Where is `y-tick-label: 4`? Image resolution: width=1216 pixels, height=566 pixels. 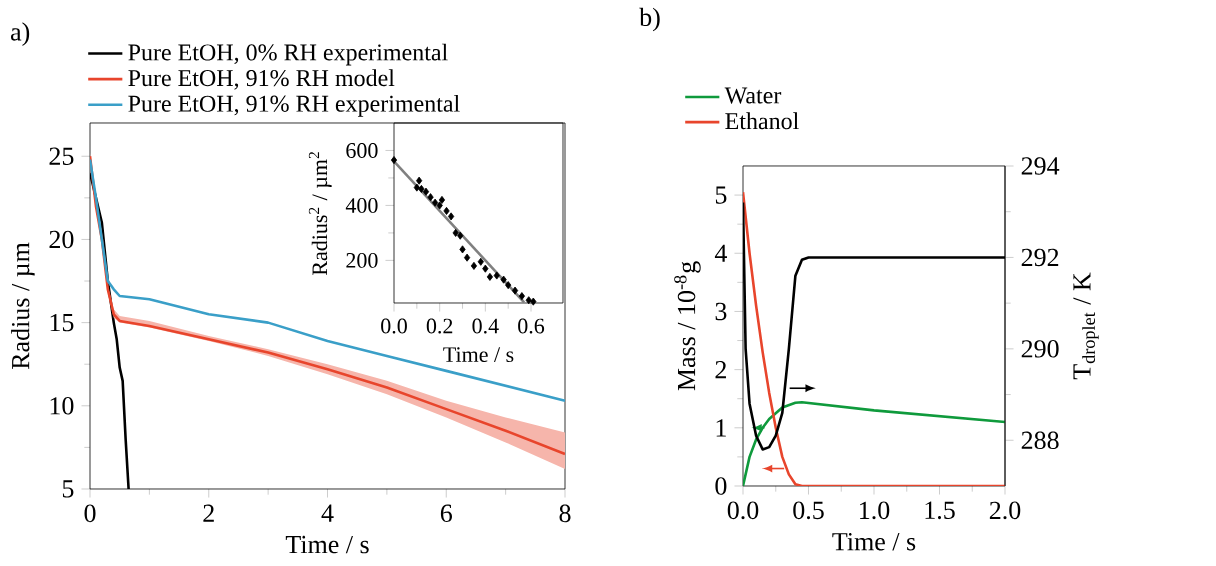 y-tick-label: 4 is located at coordinates (721, 253).